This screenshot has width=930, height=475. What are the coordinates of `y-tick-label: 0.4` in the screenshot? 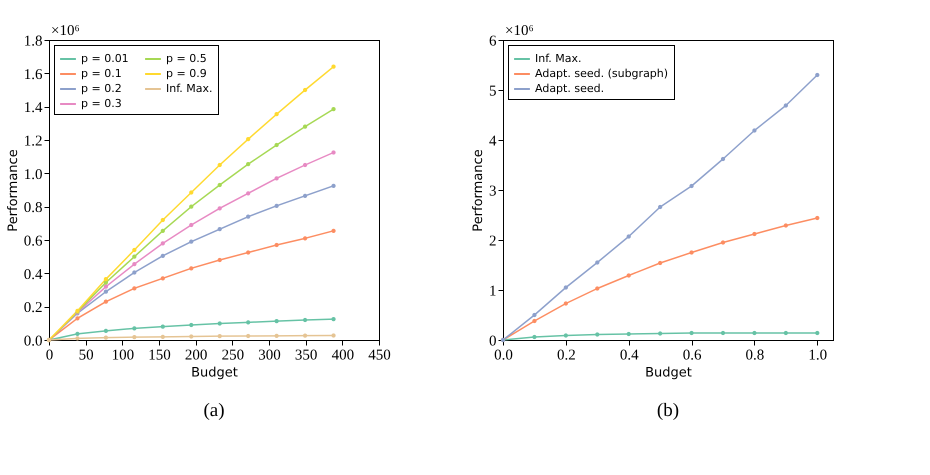 It's located at (33, 274).